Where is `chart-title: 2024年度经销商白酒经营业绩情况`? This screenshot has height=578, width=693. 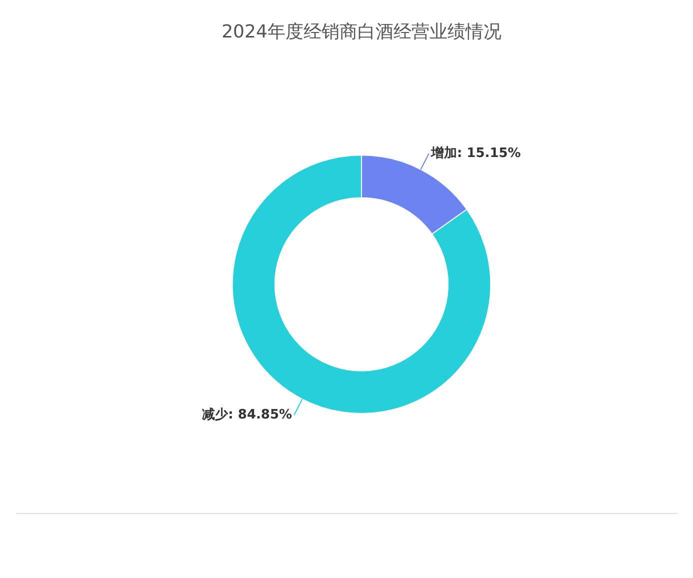 chart-title: 2024年度经销商白酒经营业绩情况 is located at coordinates (362, 31).